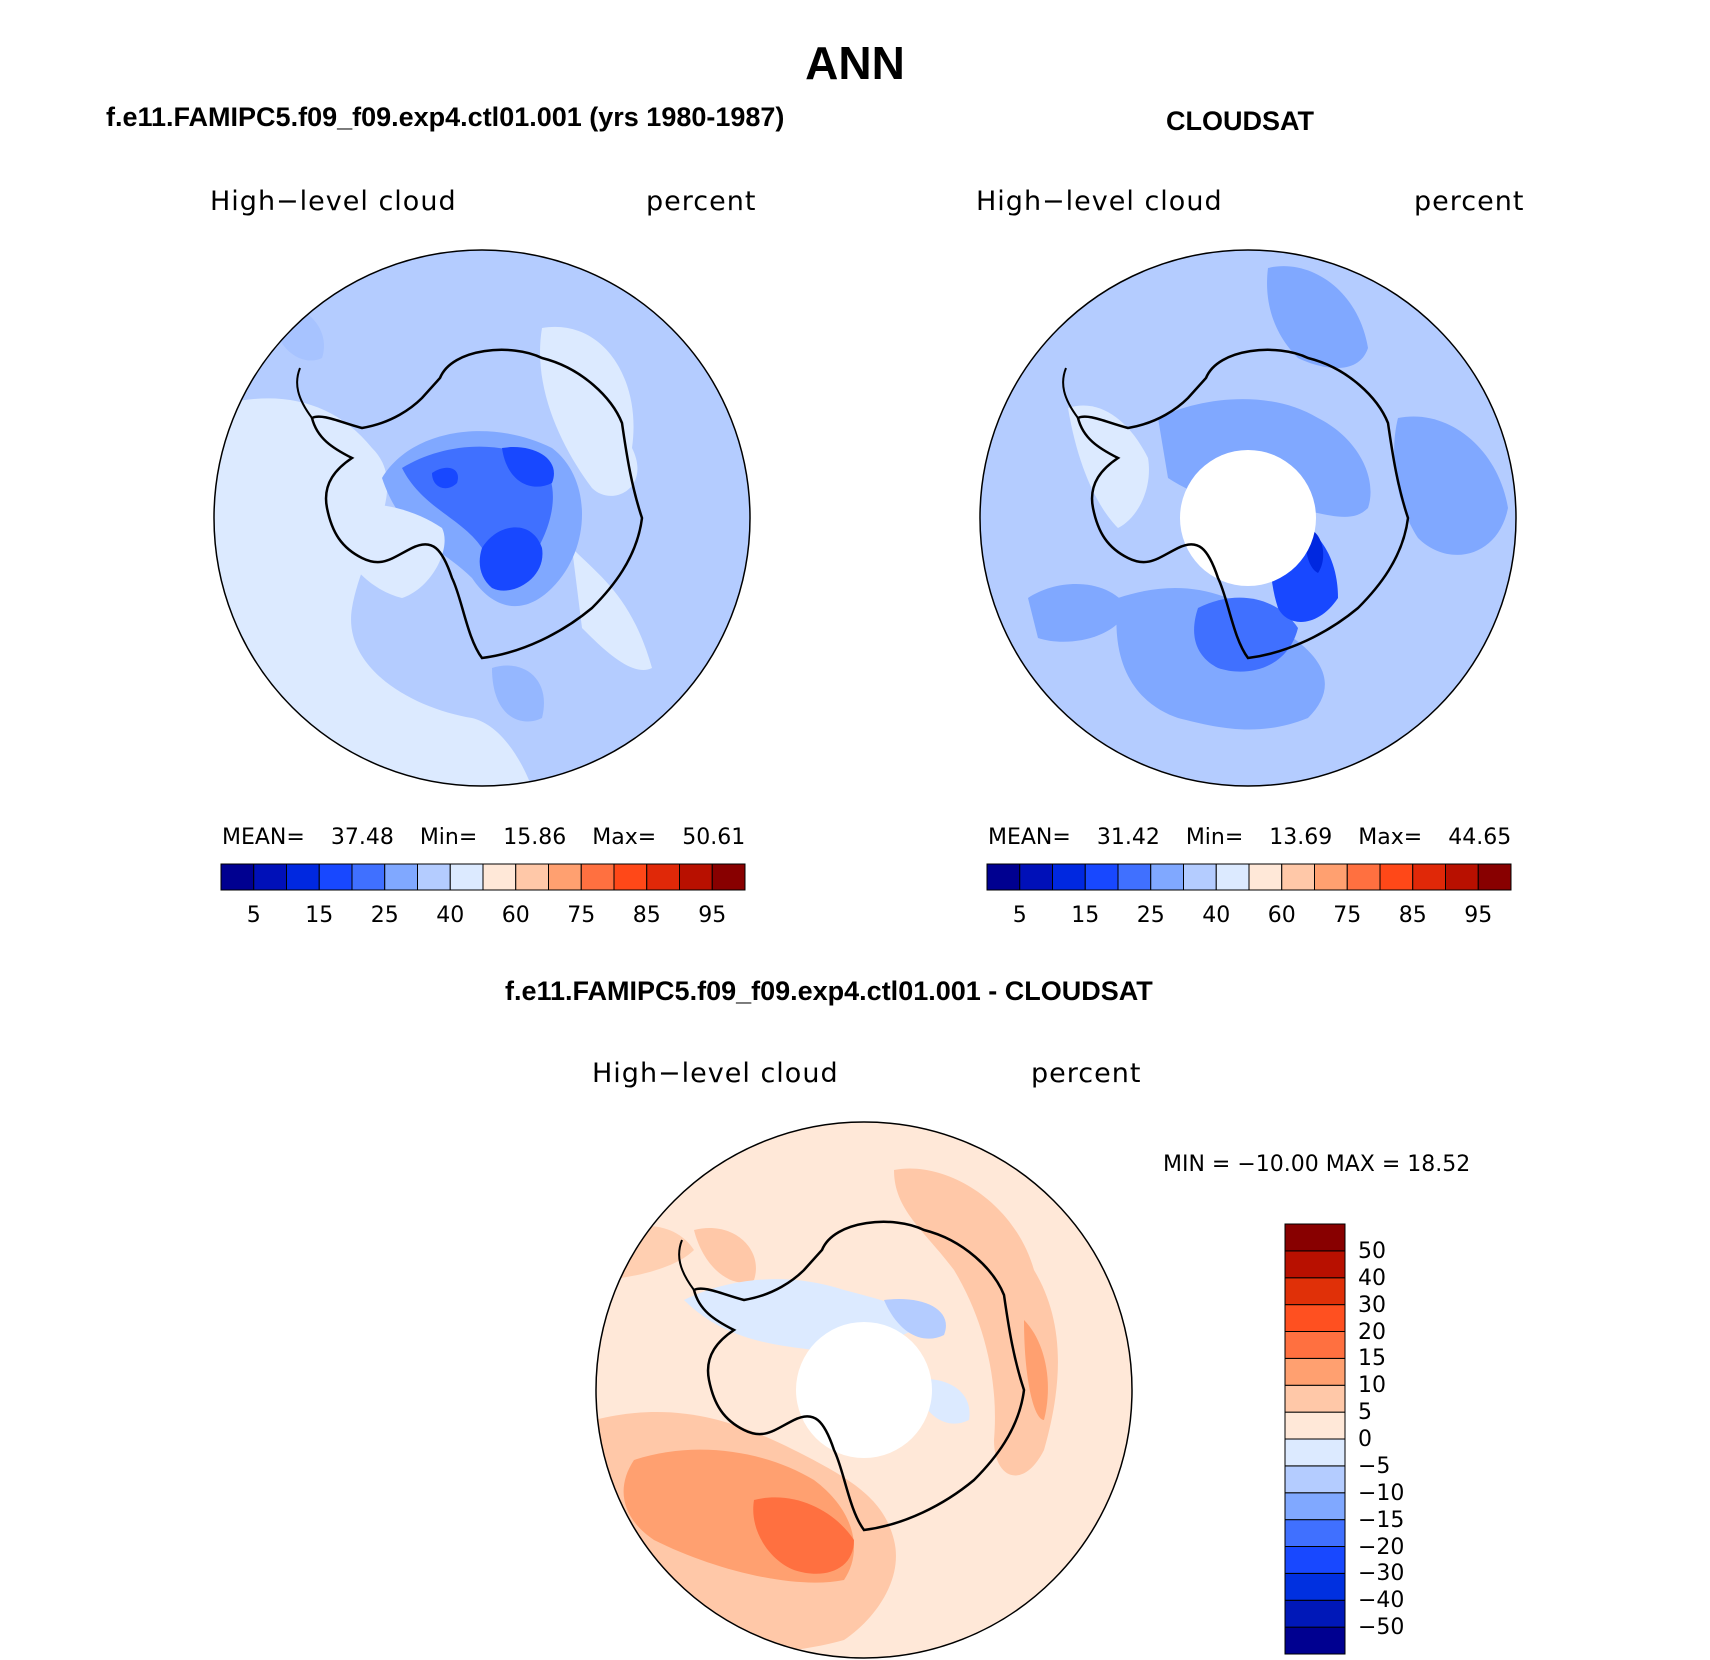  I want to click on colorbar-model, so click(483, 877).